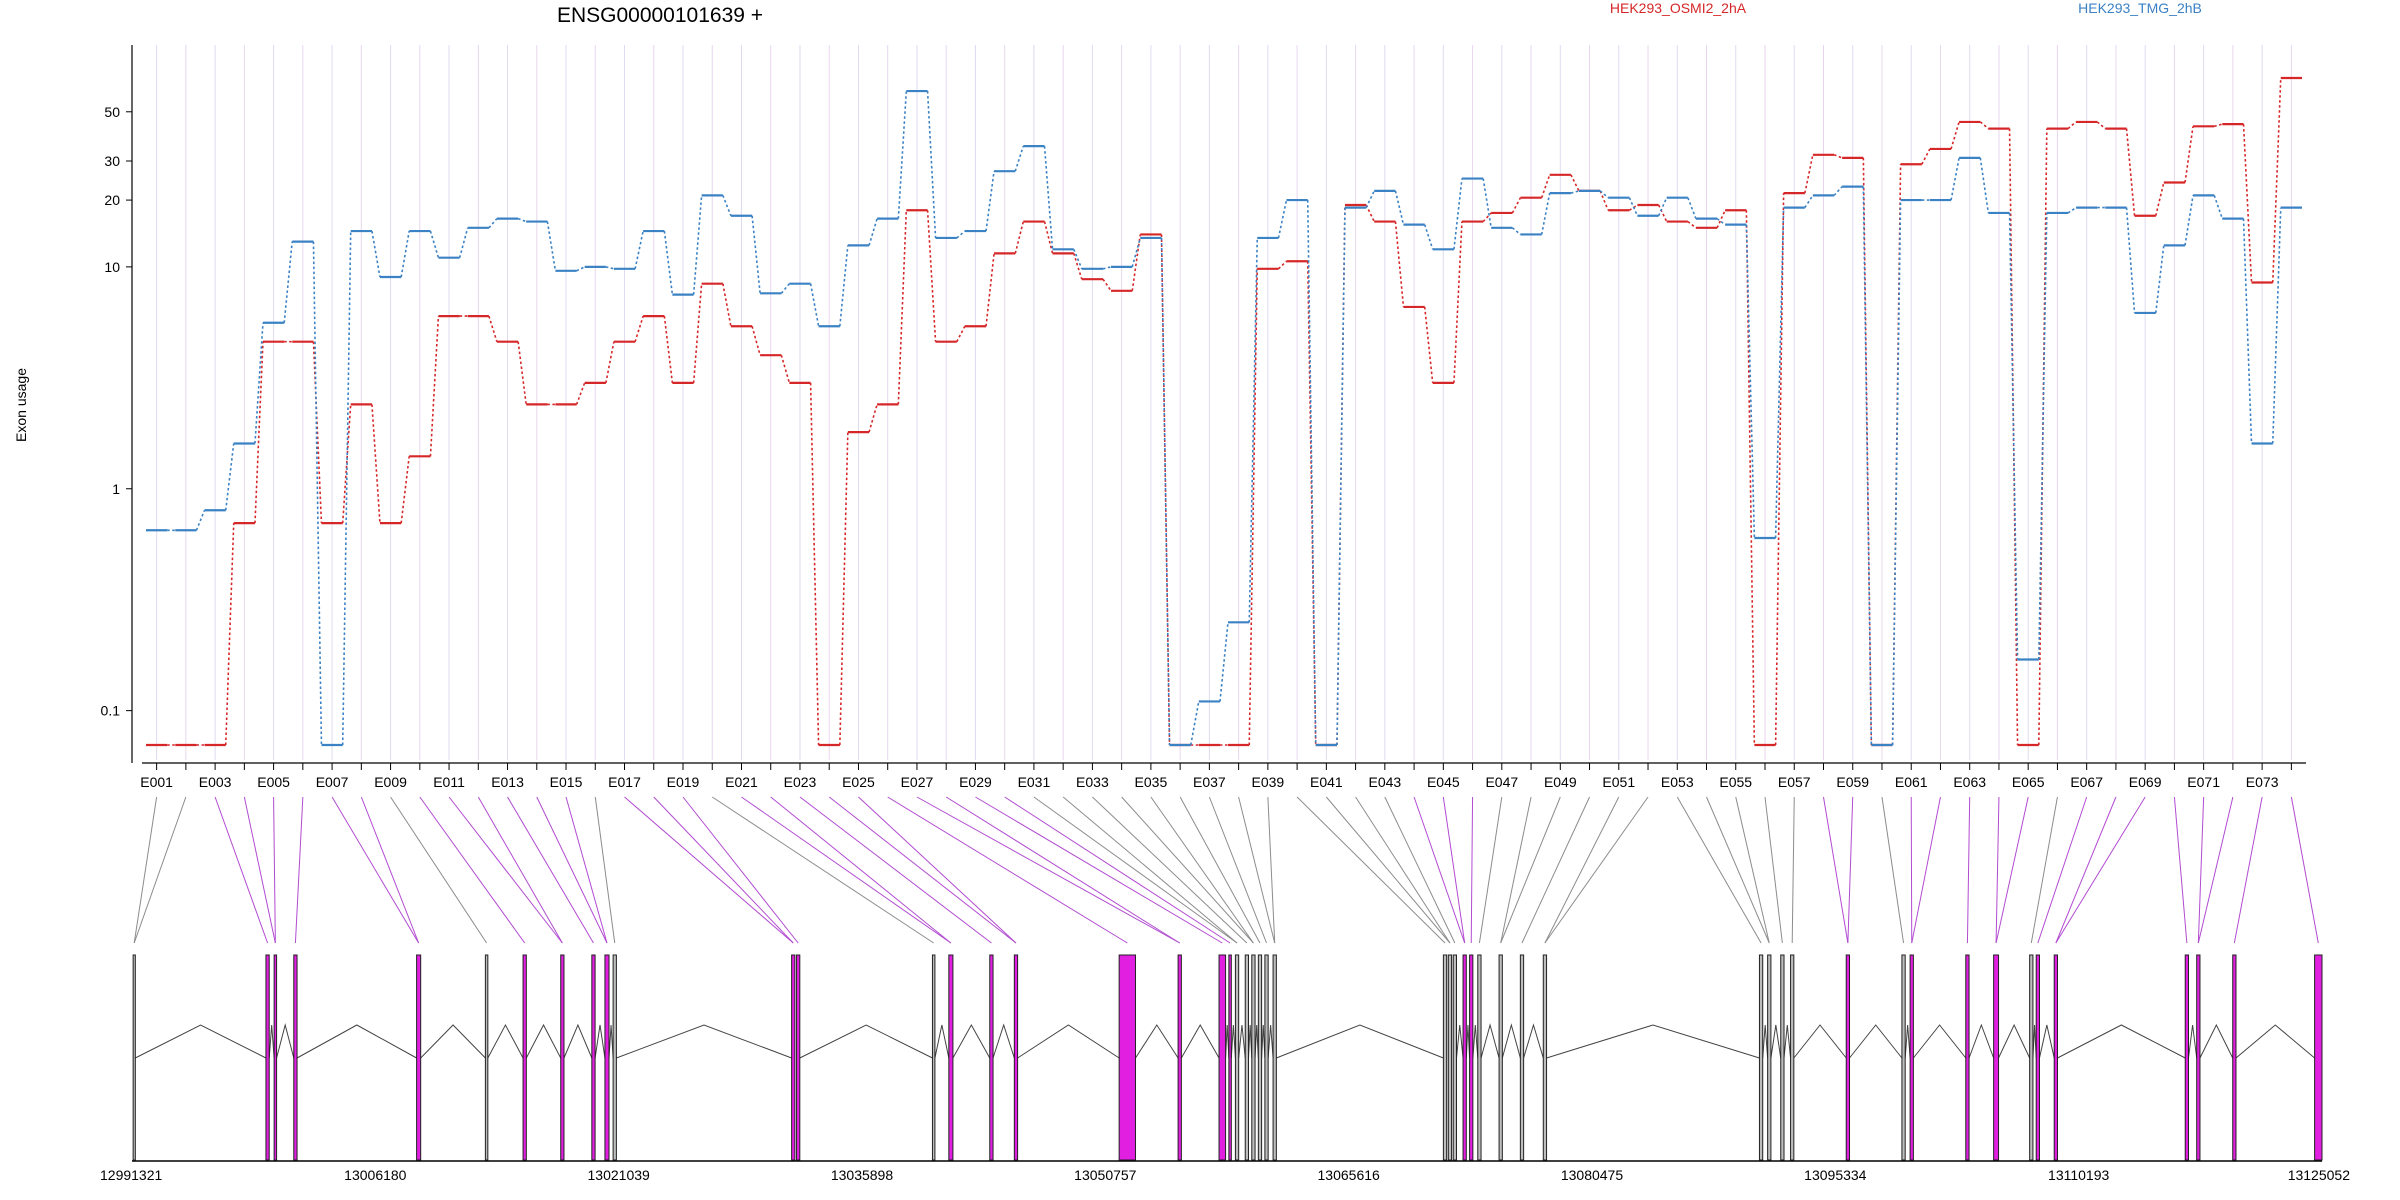 This screenshot has height=1200, width=2400. I want to click on x-tick-label: E033, so click(1092, 782).